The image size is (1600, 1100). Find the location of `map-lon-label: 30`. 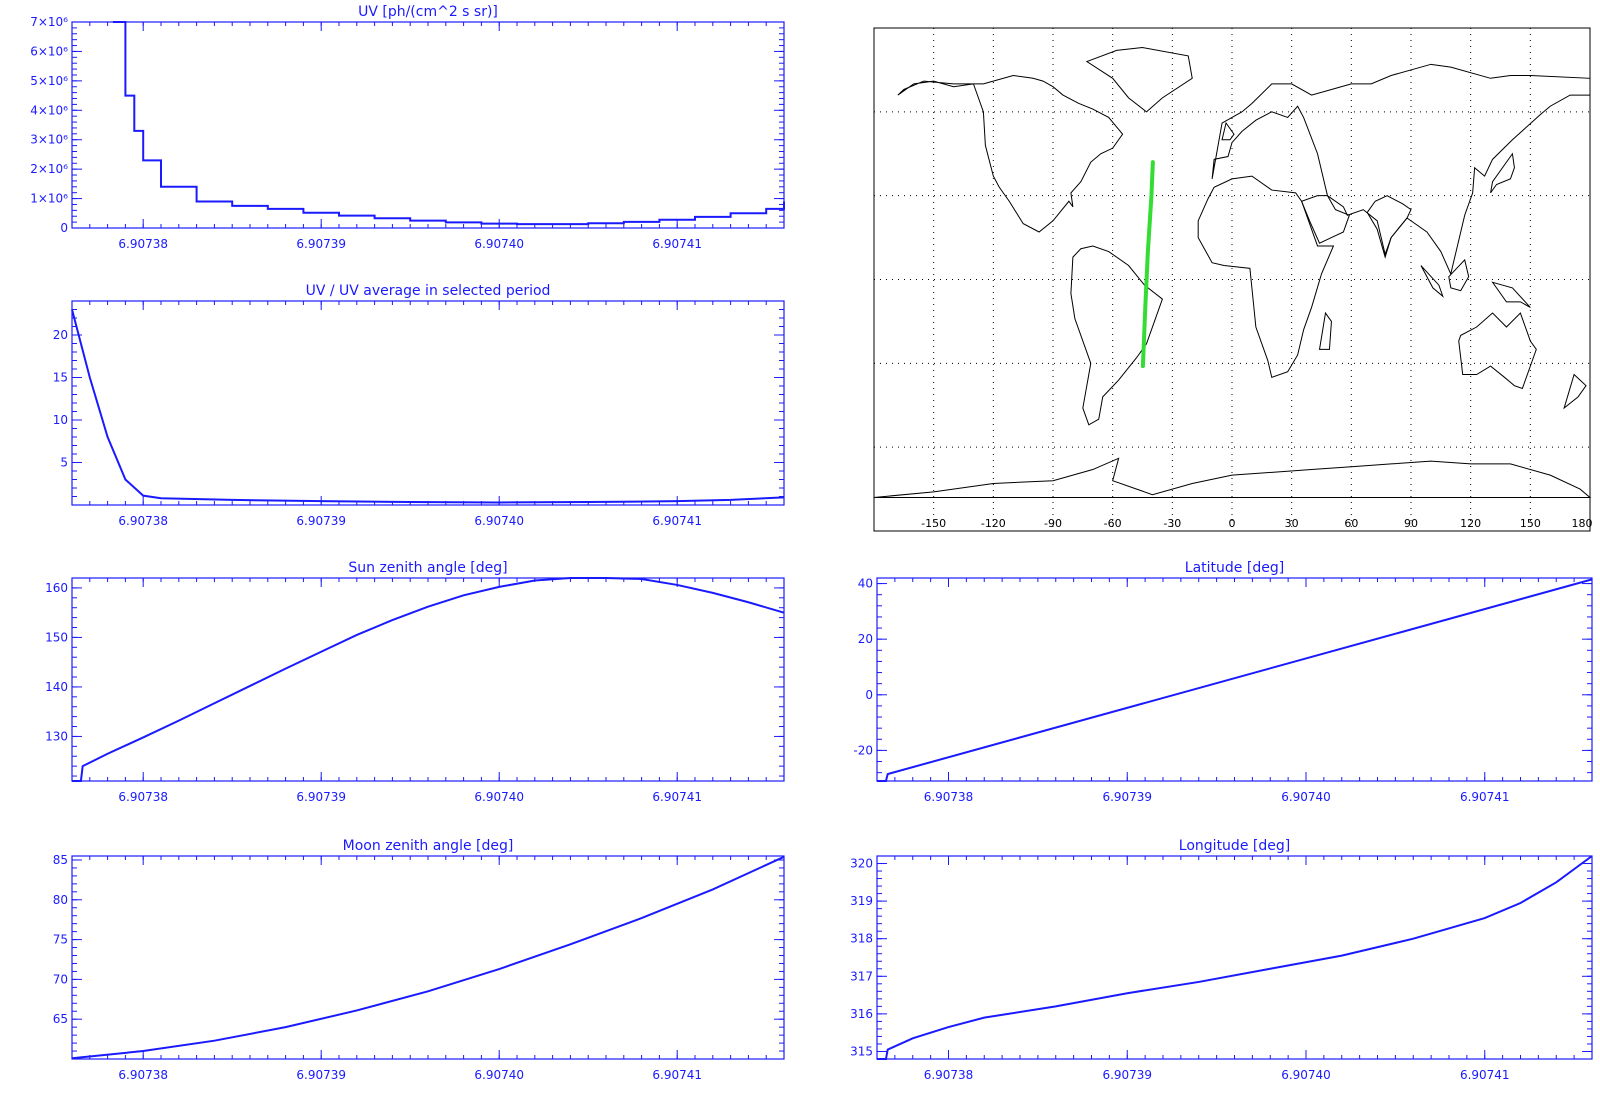

map-lon-label: 30 is located at coordinates (1292, 523).